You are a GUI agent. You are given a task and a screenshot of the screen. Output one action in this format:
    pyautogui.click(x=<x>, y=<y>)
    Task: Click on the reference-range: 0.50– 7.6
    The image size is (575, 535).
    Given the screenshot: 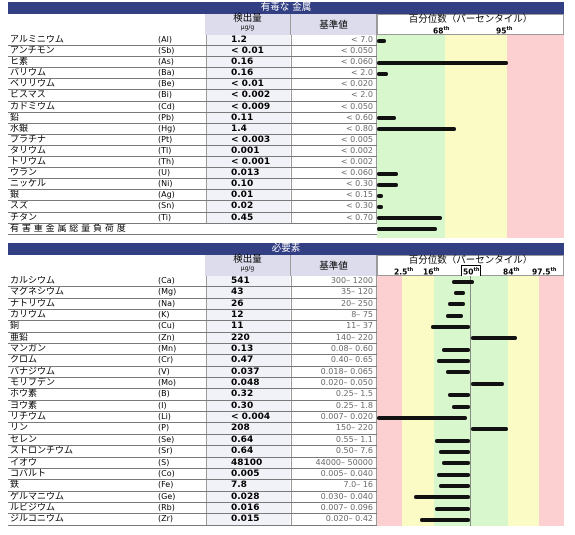 What is the action you would take?
    pyautogui.click(x=334, y=451)
    